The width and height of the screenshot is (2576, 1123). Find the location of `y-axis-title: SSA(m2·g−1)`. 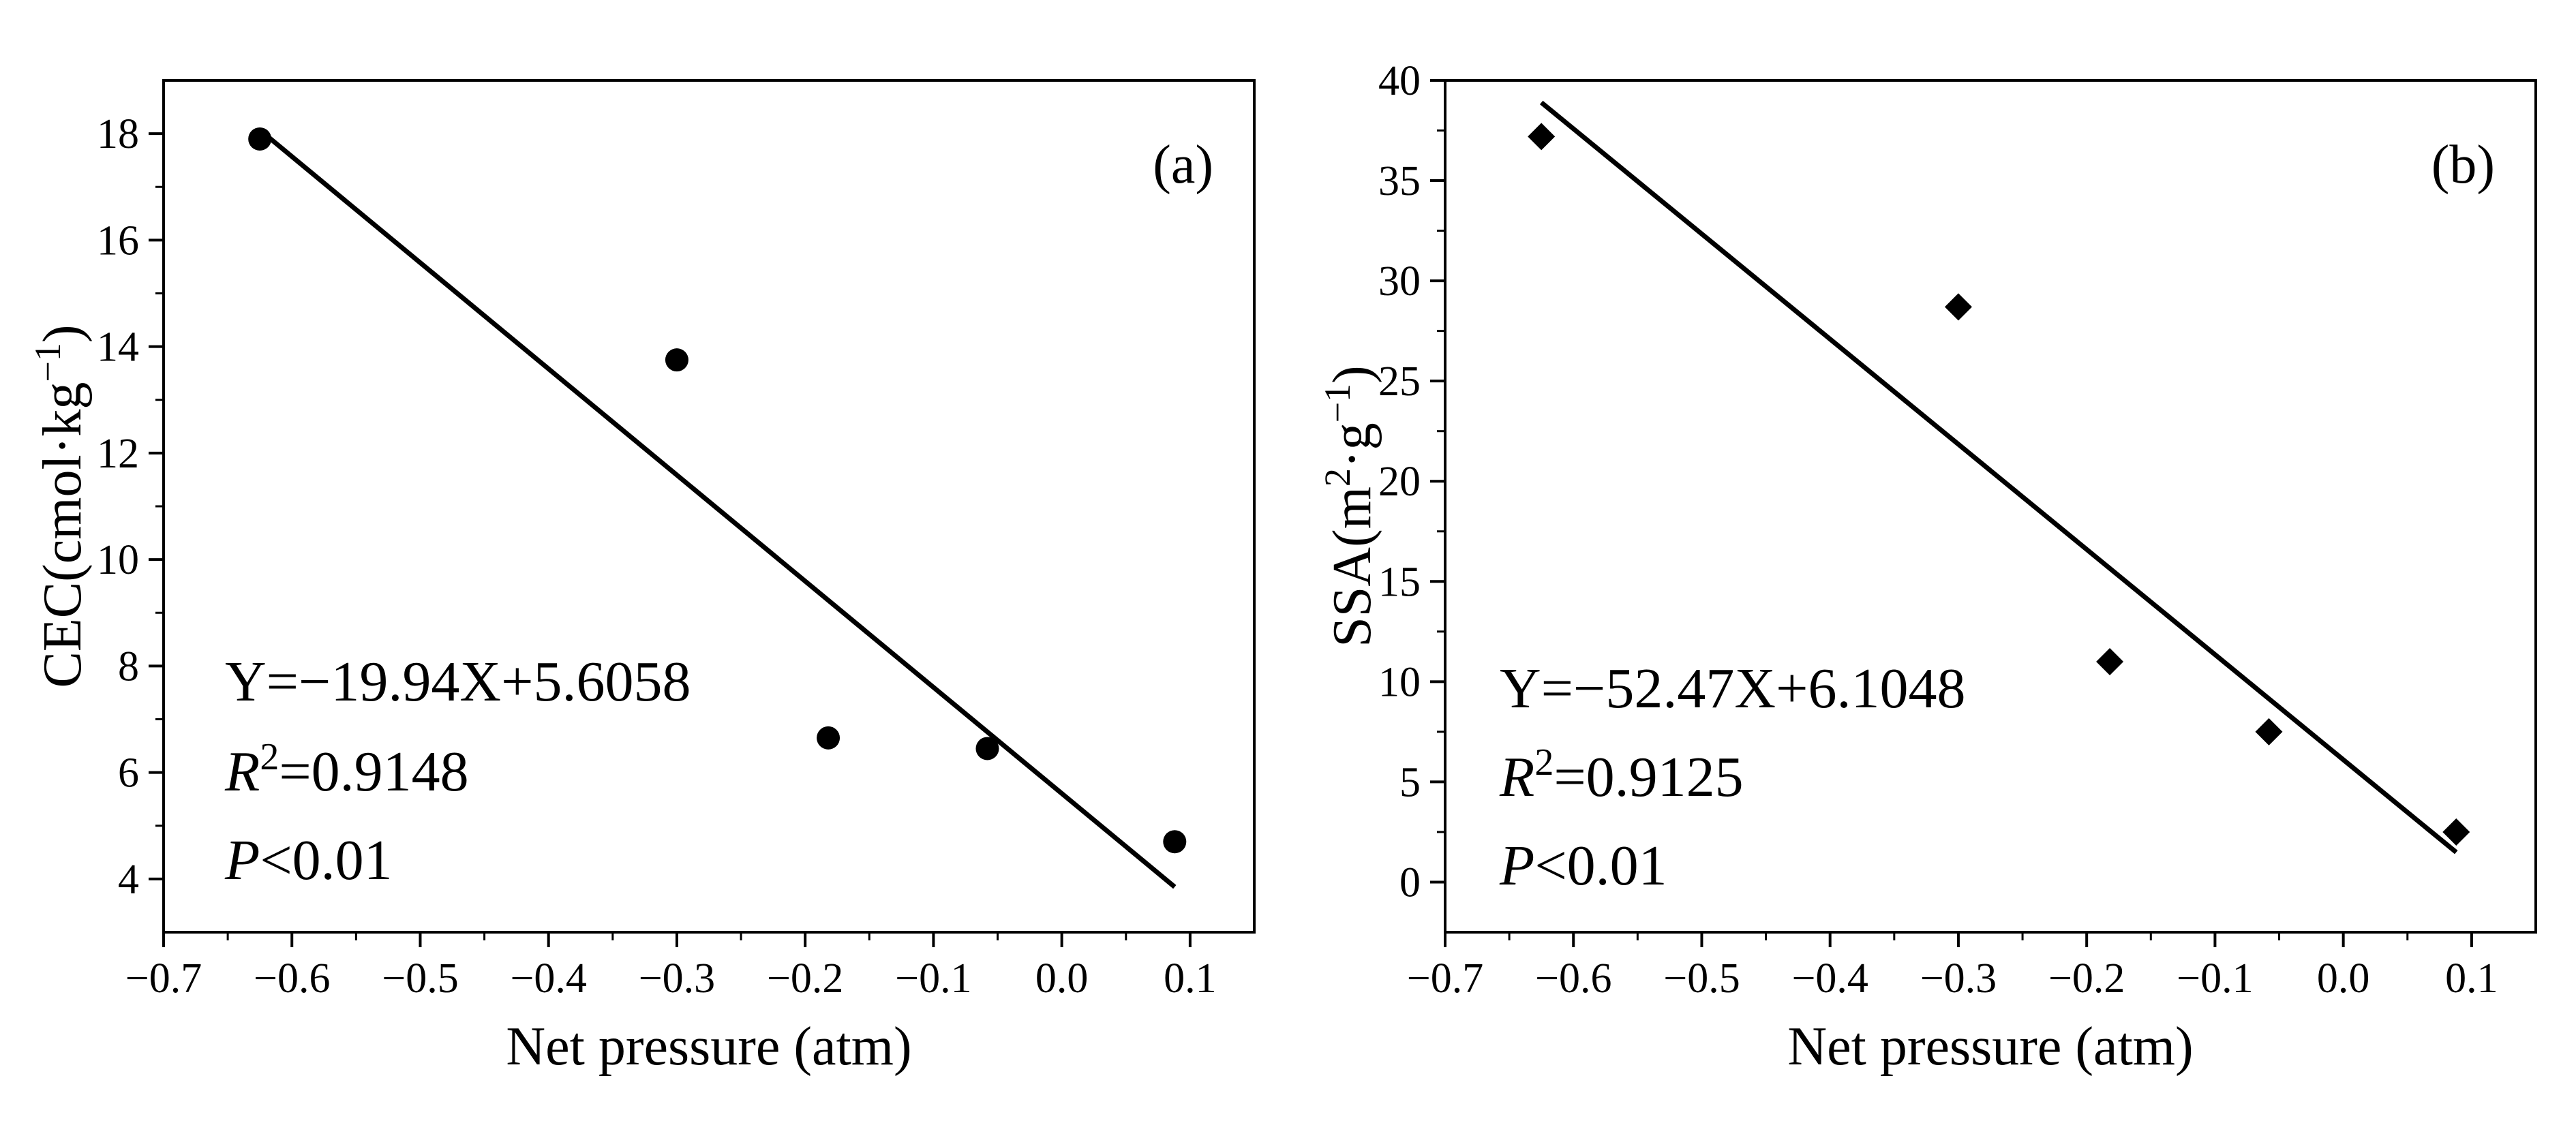

y-axis-title: SSA(m2·g−1) is located at coordinates (1349, 506).